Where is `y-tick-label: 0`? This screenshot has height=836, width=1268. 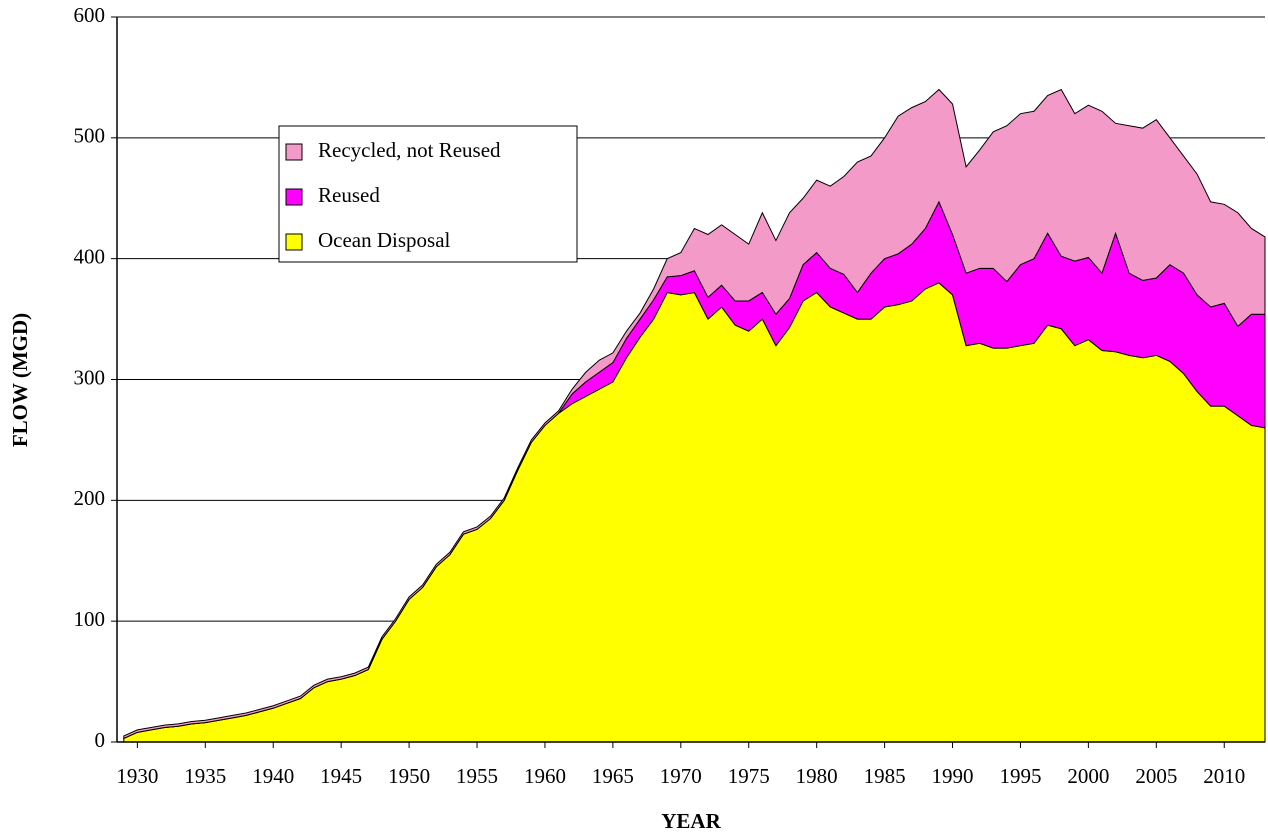
y-tick-label: 0 is located at coordinates (100, 740).